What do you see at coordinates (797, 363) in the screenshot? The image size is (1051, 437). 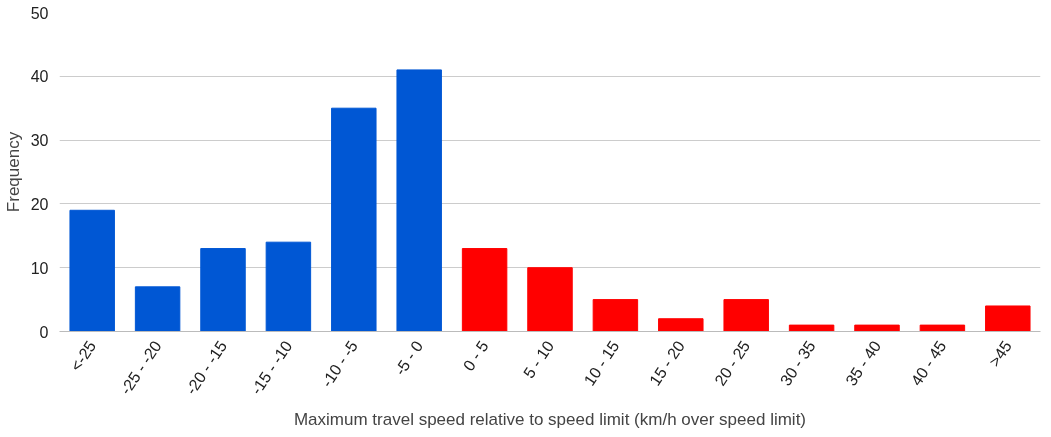 I see `x-tick-label: 30 - 35` at bounding box center [797, 363].